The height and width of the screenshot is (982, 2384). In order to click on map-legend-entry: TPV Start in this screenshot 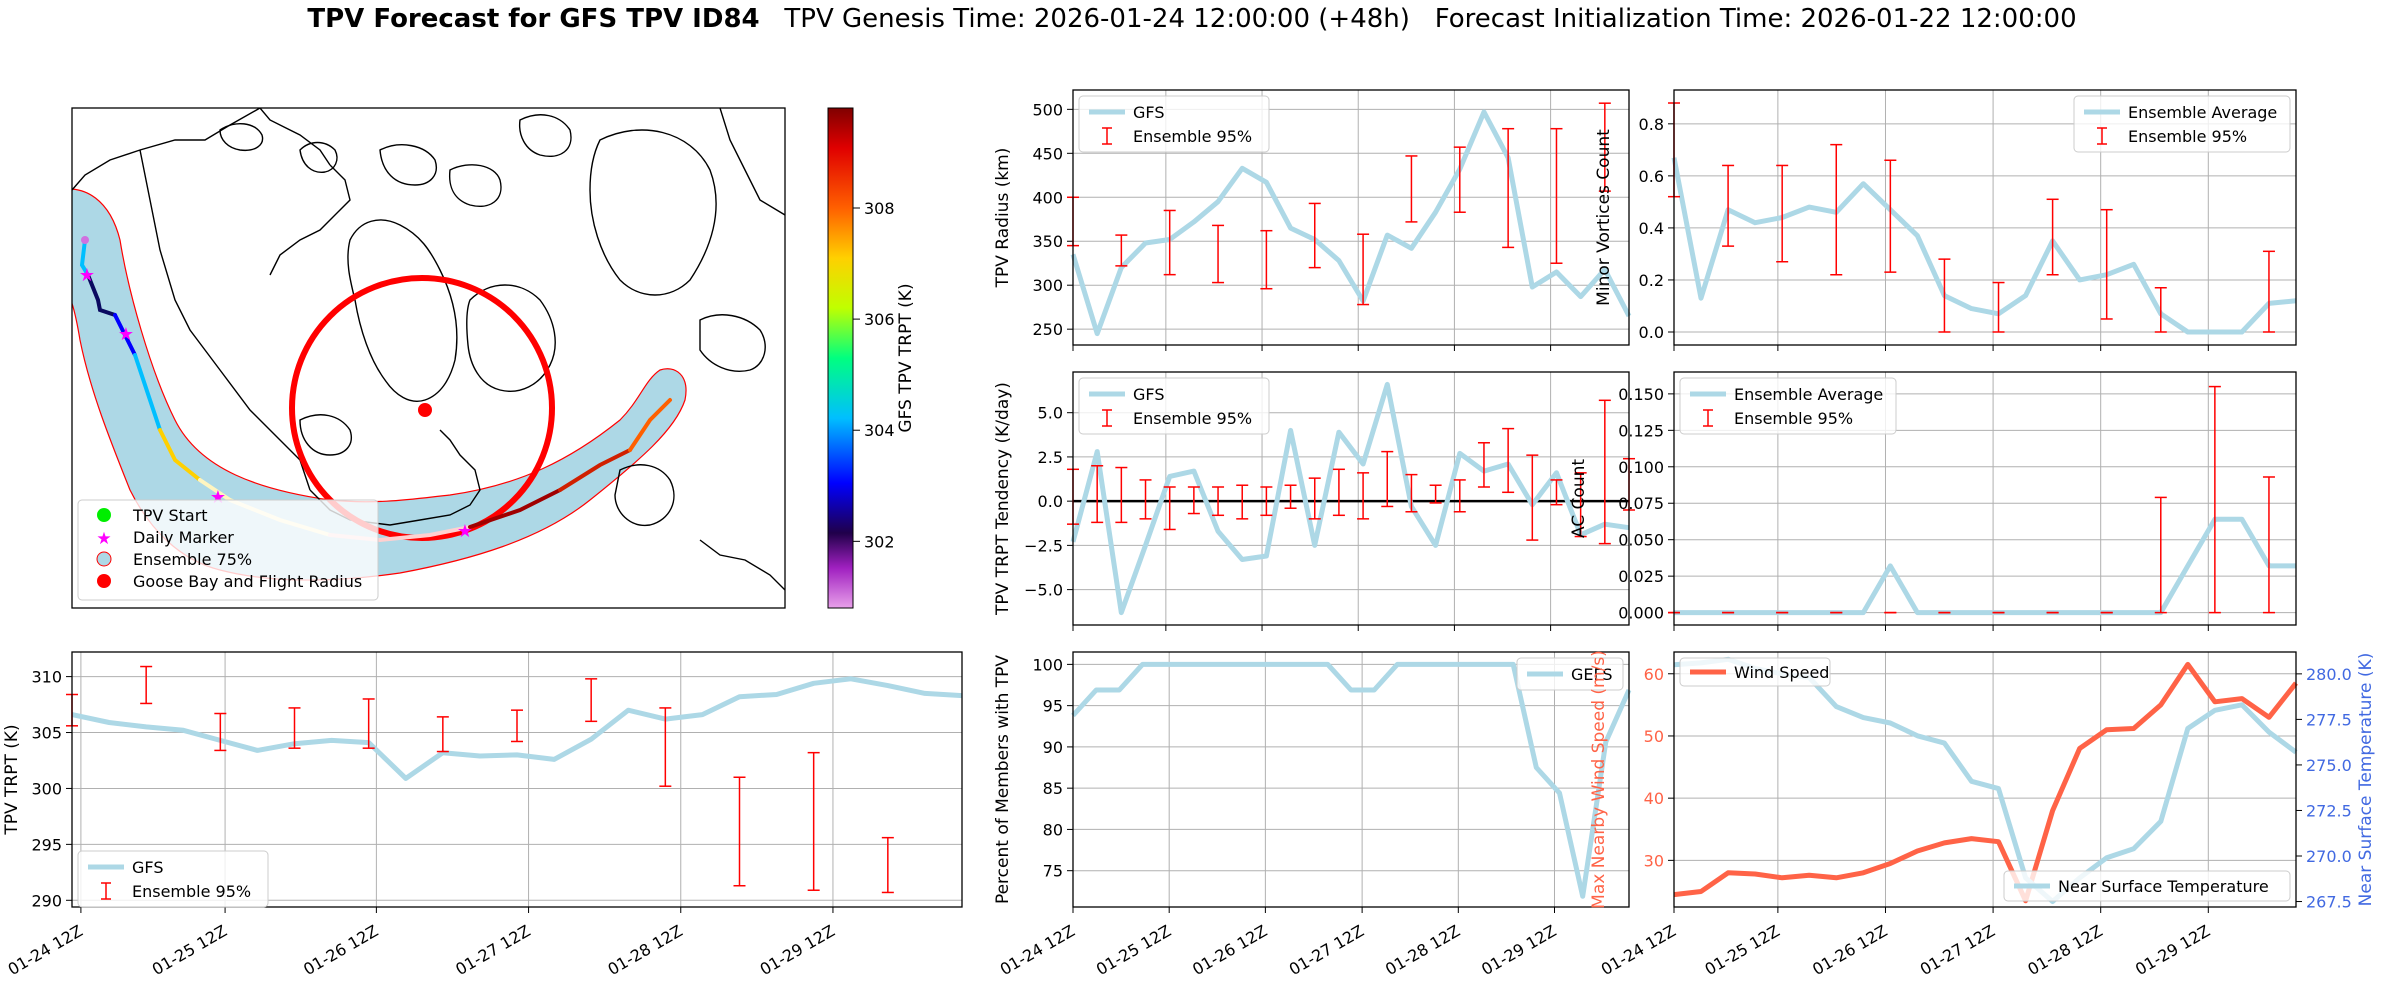, I will do `click(152, 515)`.